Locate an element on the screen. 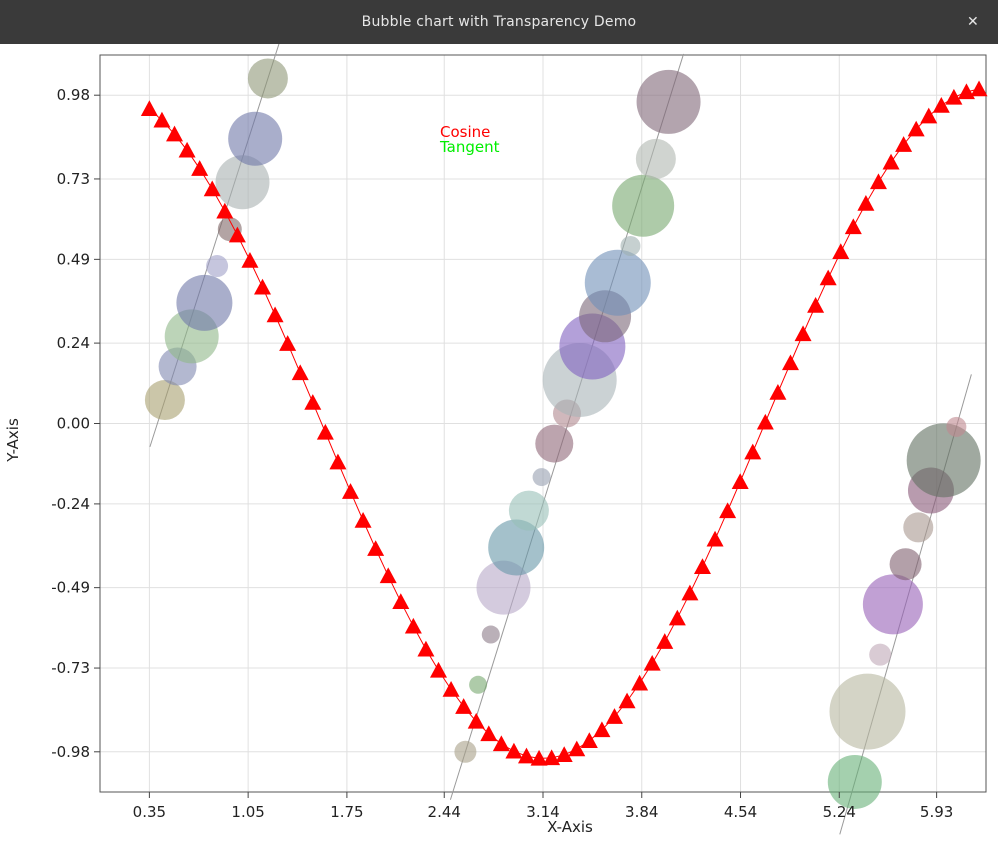 This screenshot has height=844, width=998. y-tick-label: 0.73 is located at coordinates (73, 179).